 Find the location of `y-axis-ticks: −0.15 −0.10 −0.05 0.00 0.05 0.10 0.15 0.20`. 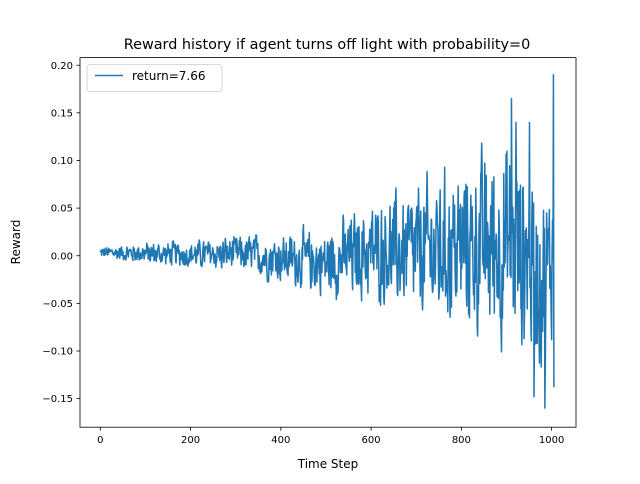

y-axis-ticks: −0.15 −0.10 −0.05 0.00 0.05 0.10 0.15 0.20 is located at coordinates (61, 233).